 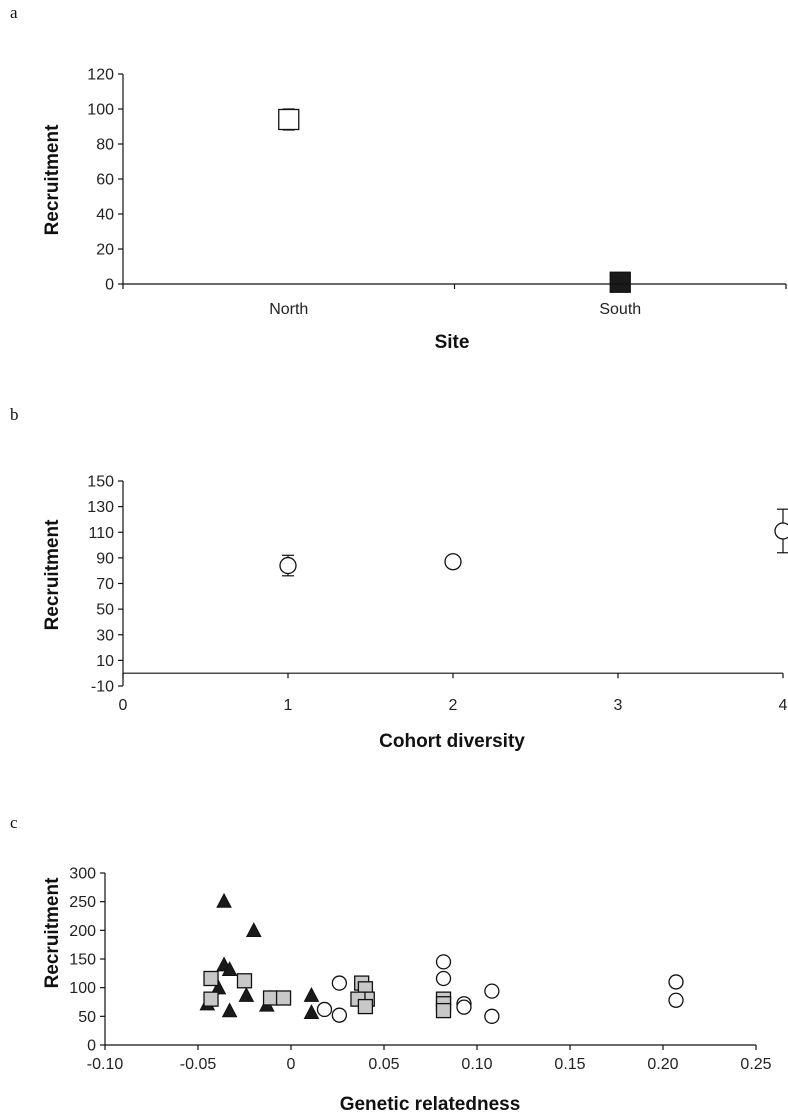 I want to click on panel-c-y-ticks: 0 50 100 150 200 250 300, so click(x=87, y=960).